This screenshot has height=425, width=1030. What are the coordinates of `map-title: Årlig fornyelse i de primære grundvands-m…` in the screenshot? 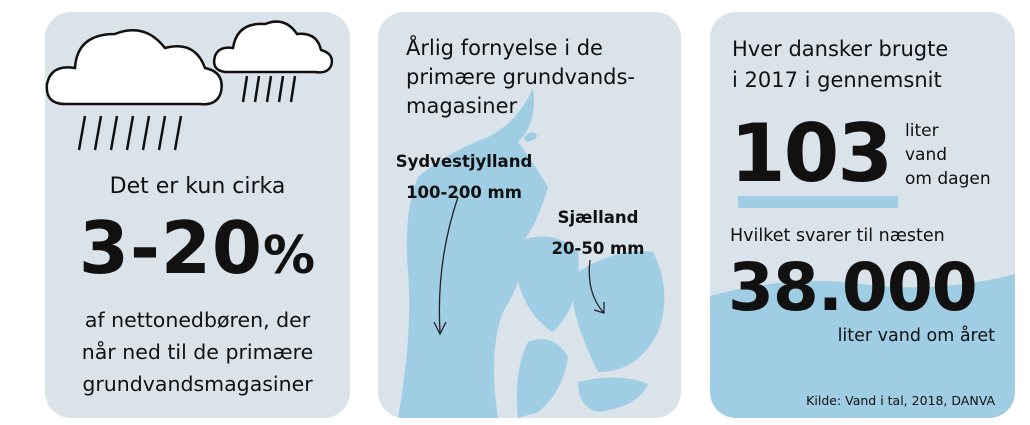 It's located at (521, 77).